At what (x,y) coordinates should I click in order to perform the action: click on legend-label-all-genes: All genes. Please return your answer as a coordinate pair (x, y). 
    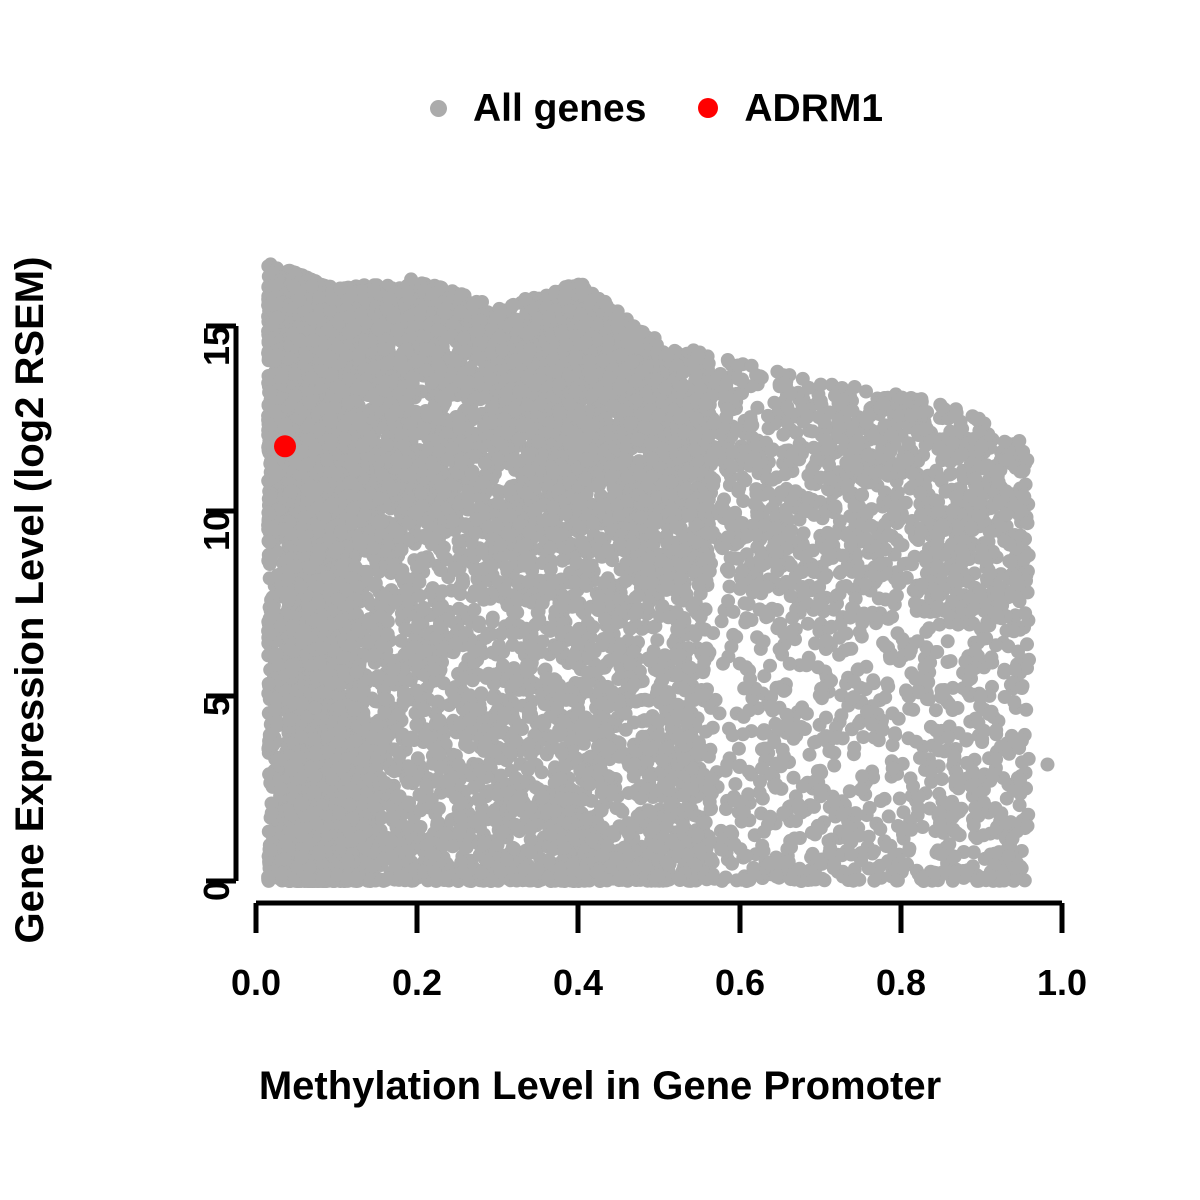
    Looking at the image, I should click on (560, 108).